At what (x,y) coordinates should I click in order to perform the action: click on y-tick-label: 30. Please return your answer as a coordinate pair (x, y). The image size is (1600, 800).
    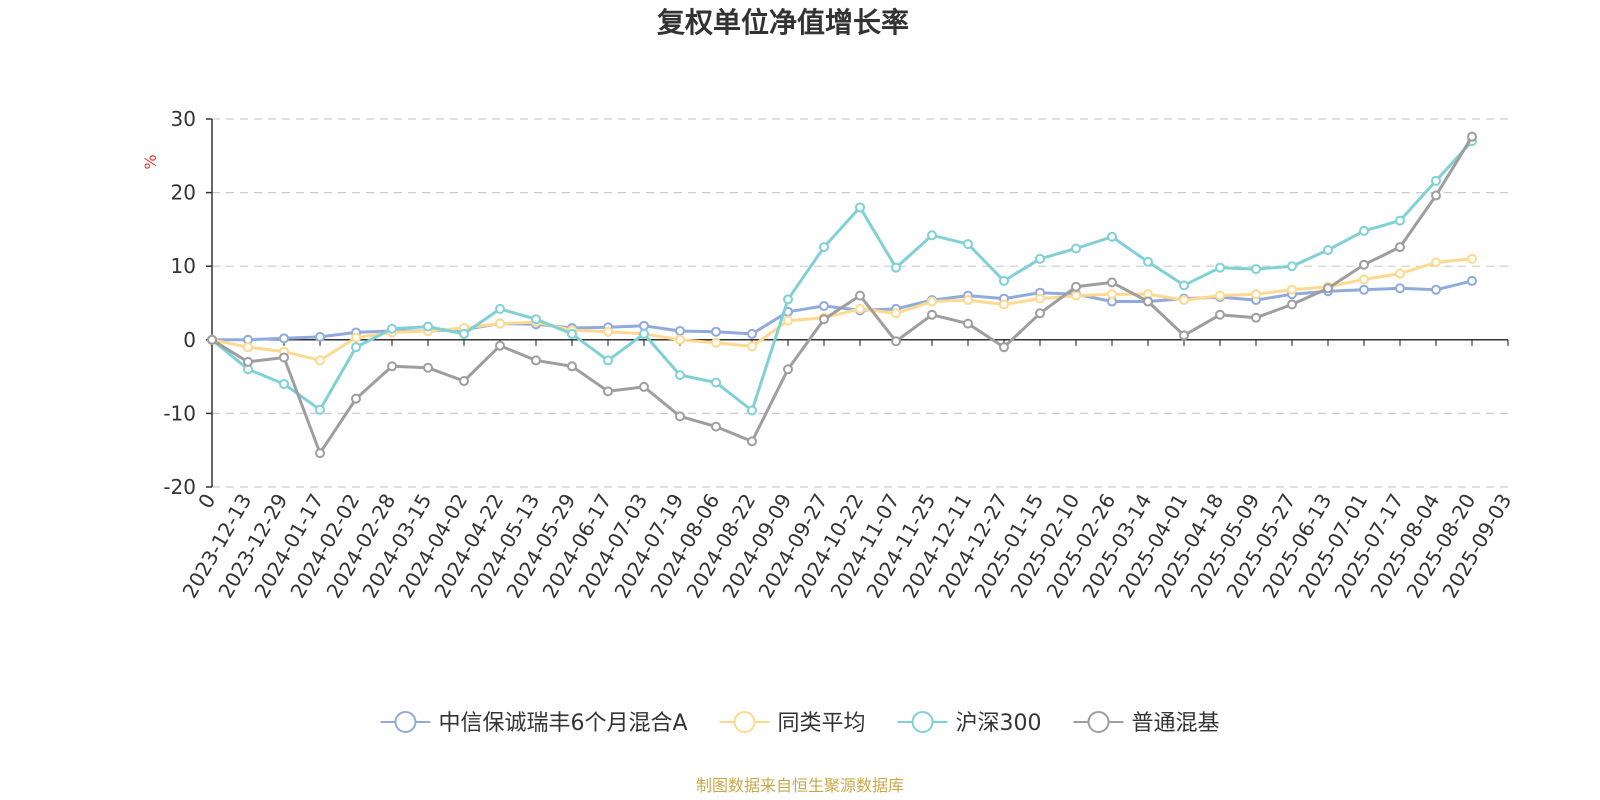
    Looking at the image, I should click on (183, 119).